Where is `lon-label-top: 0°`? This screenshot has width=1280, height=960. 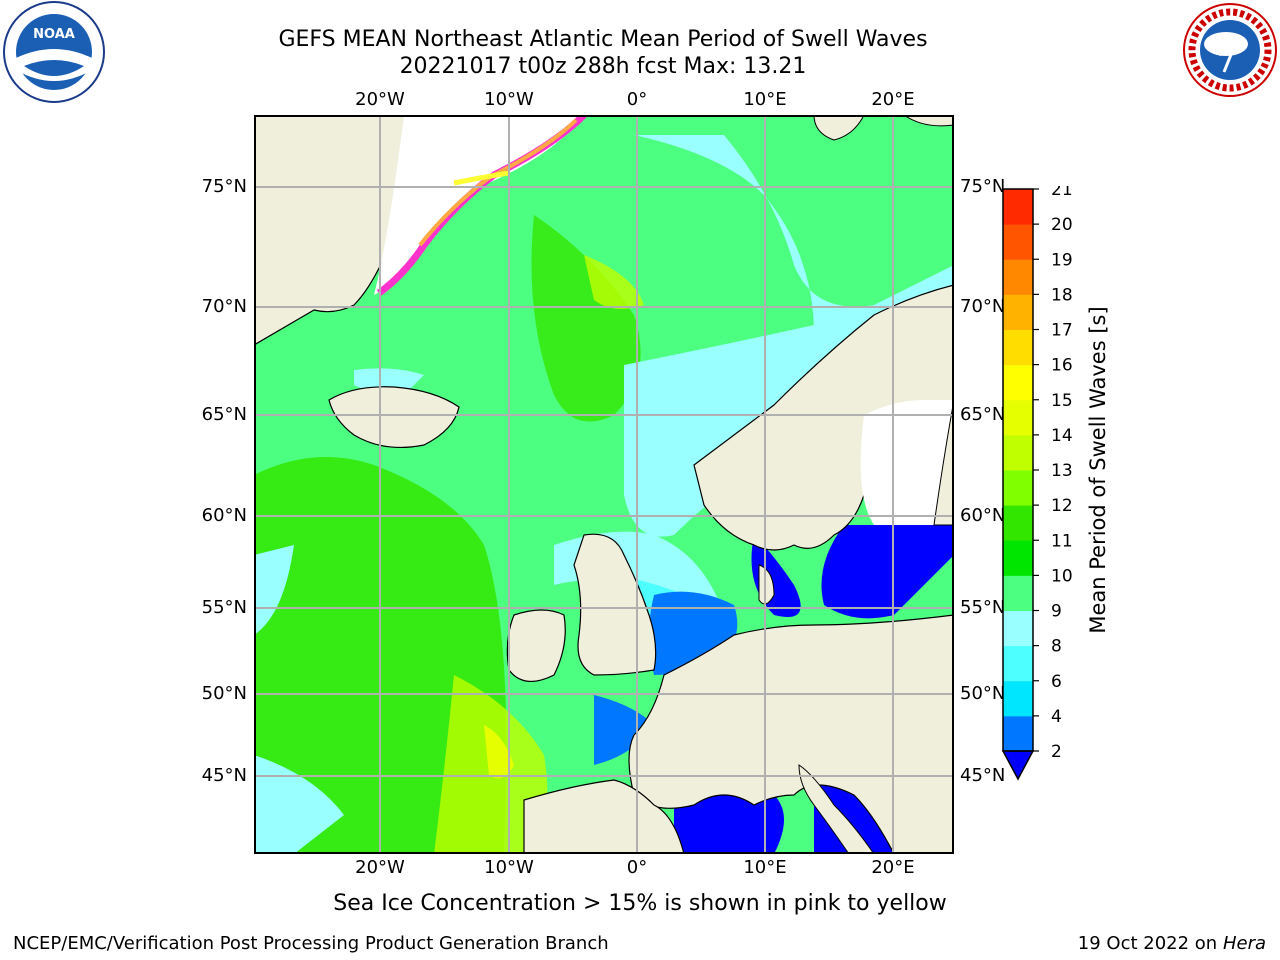
lon-label-top: 0° is located at coordinates (637, 99).